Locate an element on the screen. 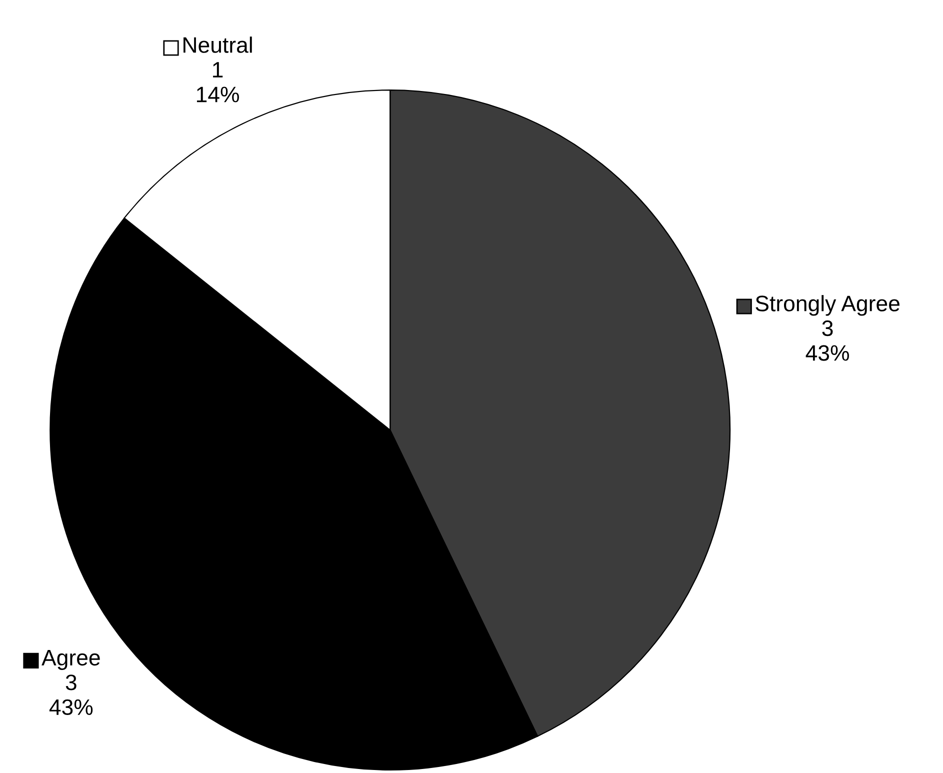  legend-label: Agree is located at coordinates (71, 660).